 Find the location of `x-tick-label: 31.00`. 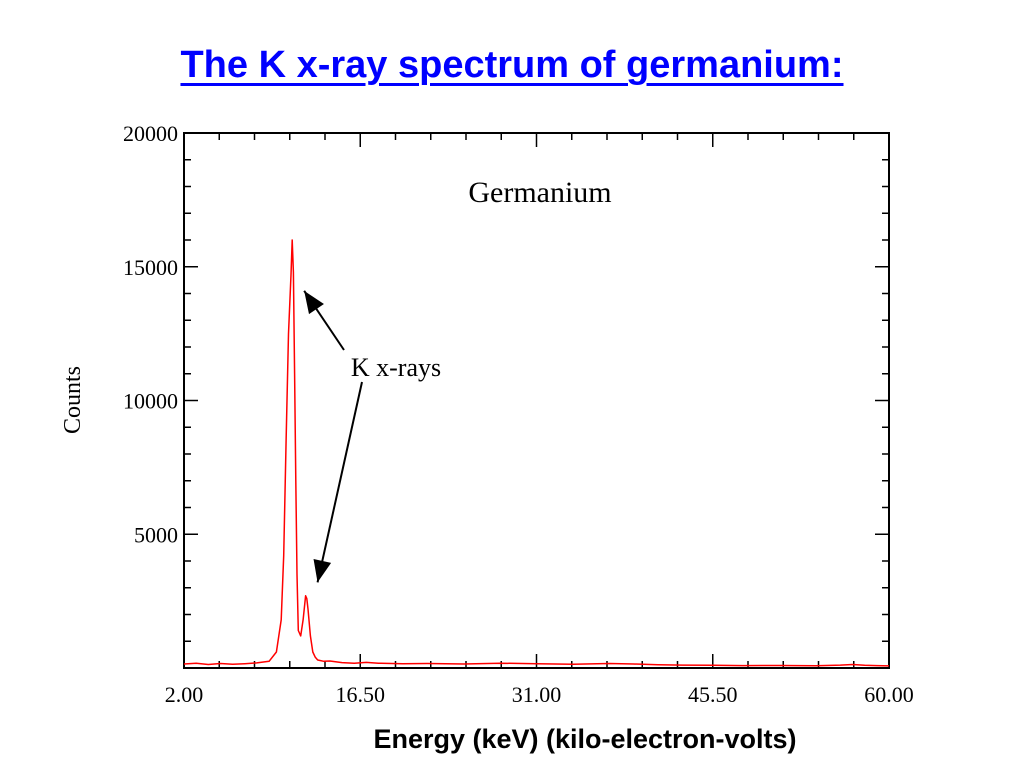

x-tick-label: 31.00 is located at coordinates (537, 694).